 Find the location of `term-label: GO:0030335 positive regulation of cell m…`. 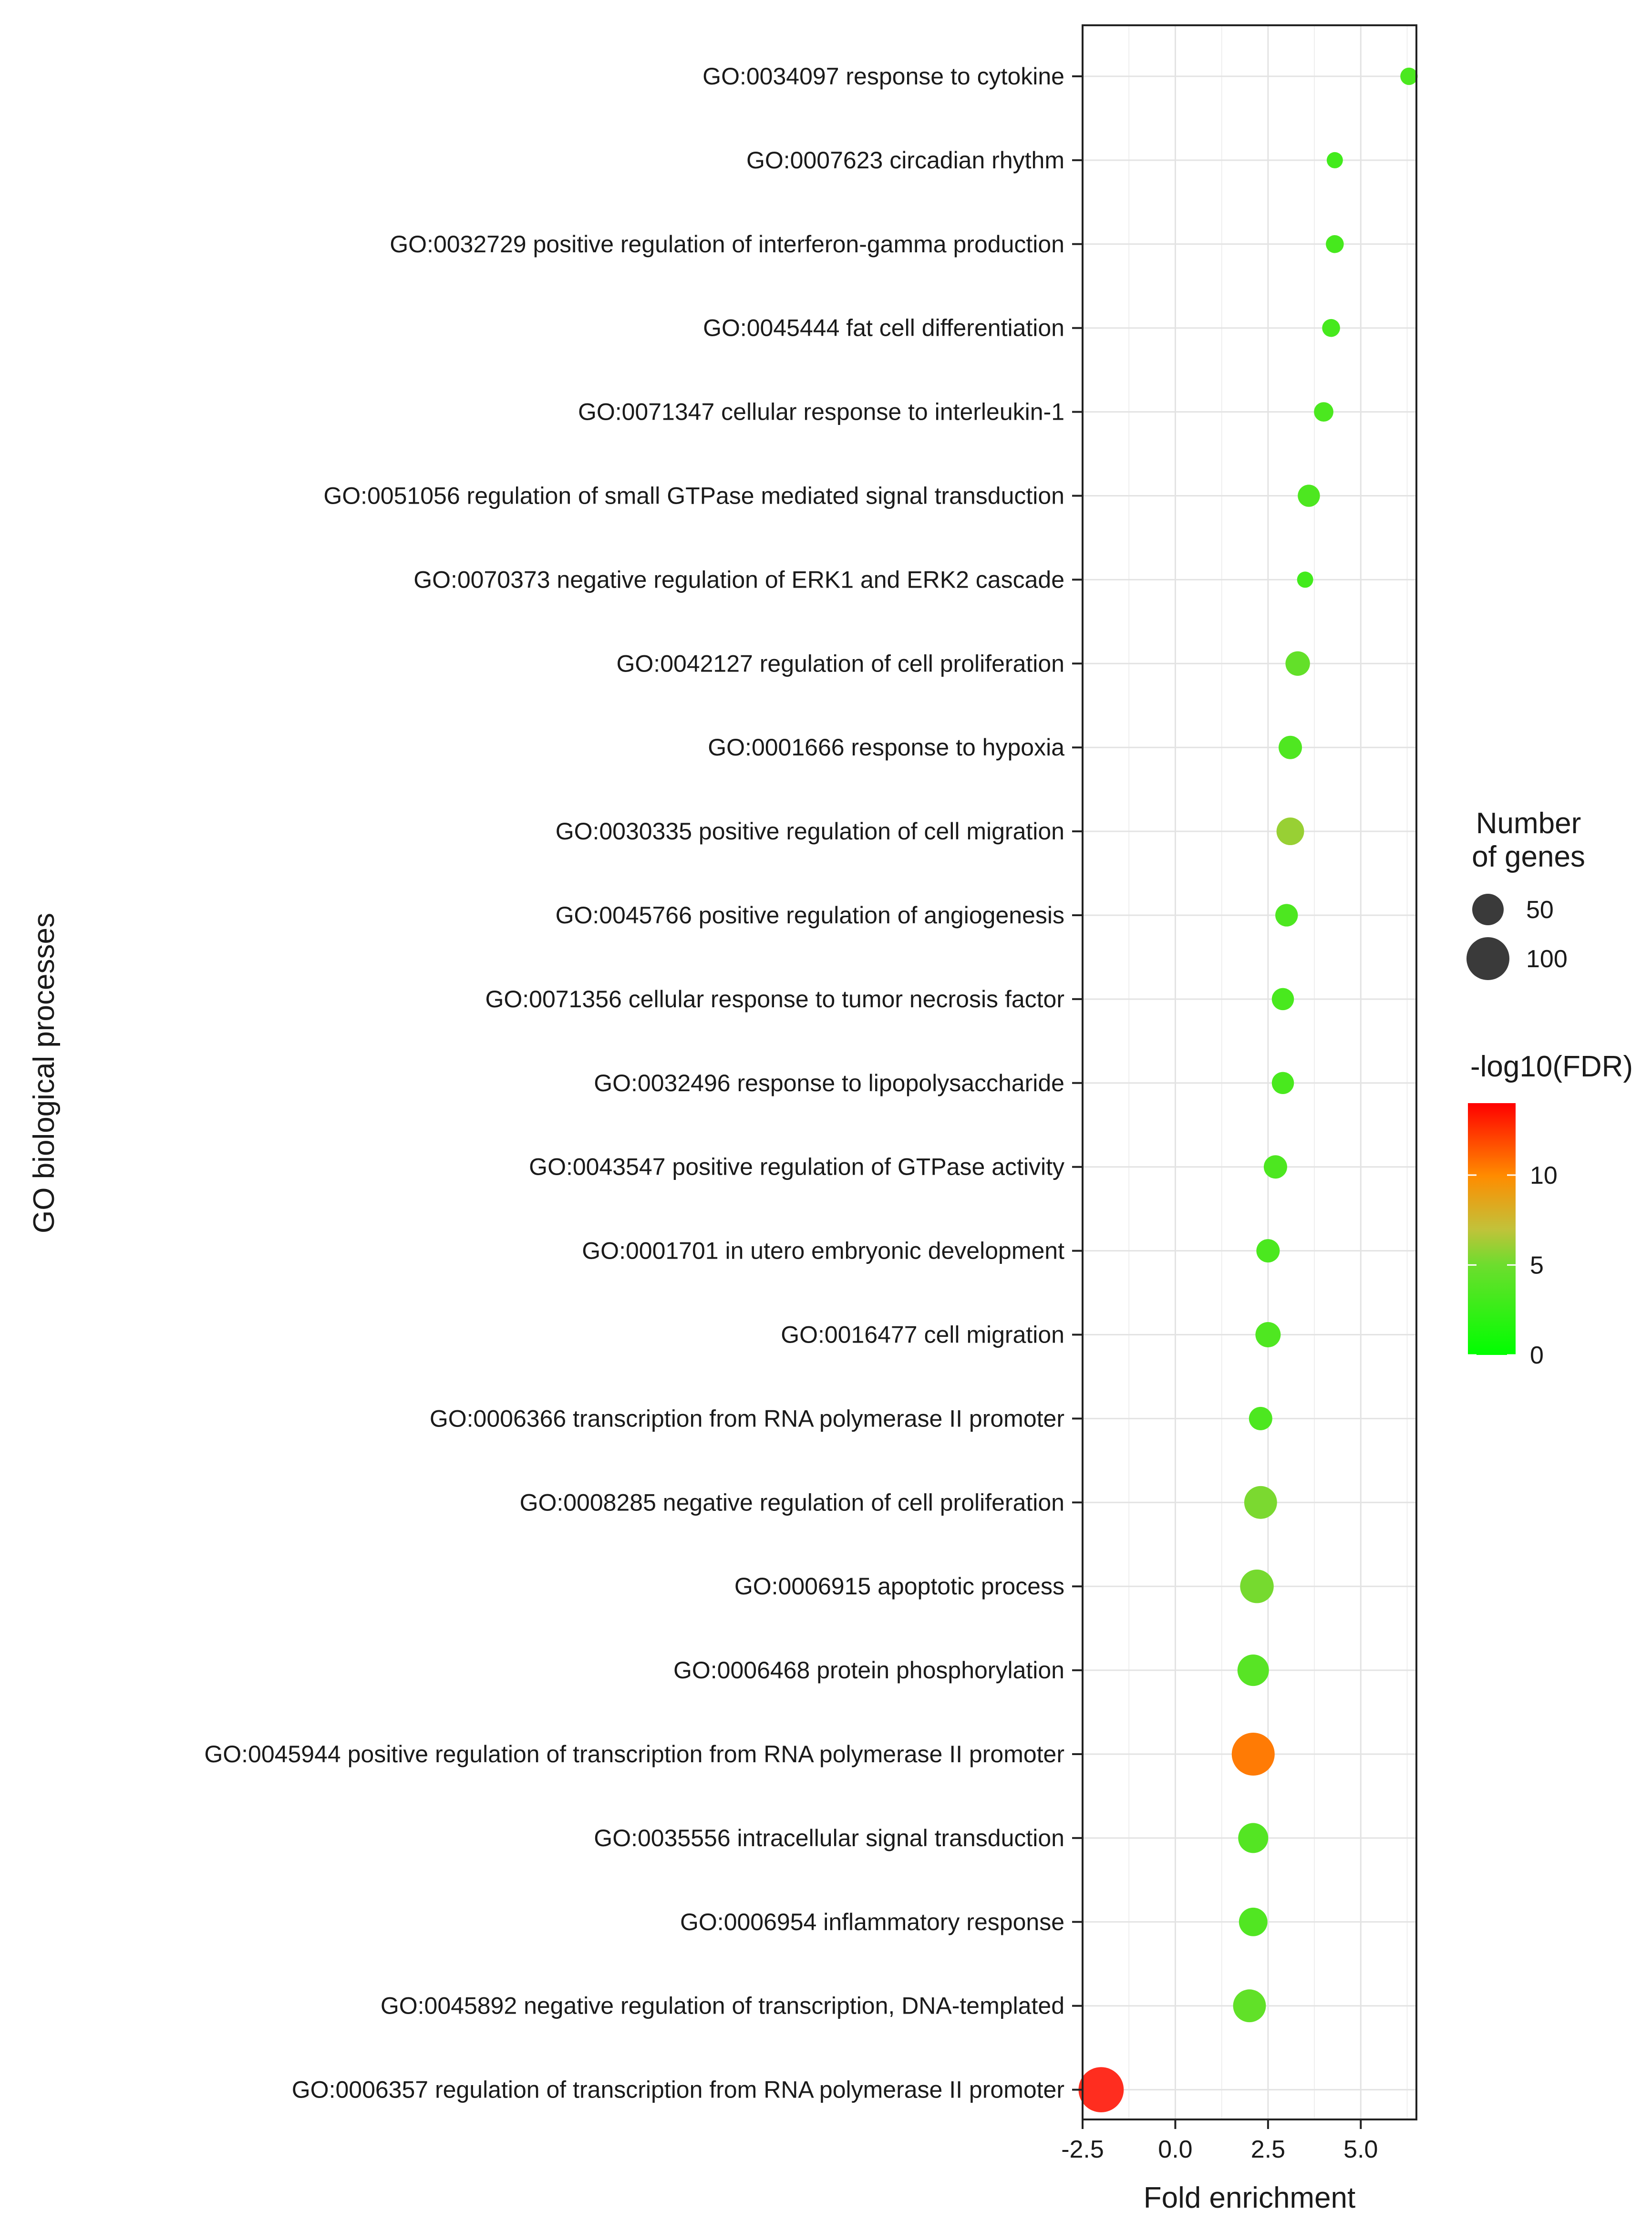

term-label: GO:0030335 positive regulation of cell m… is located at coordinates (810, 831).